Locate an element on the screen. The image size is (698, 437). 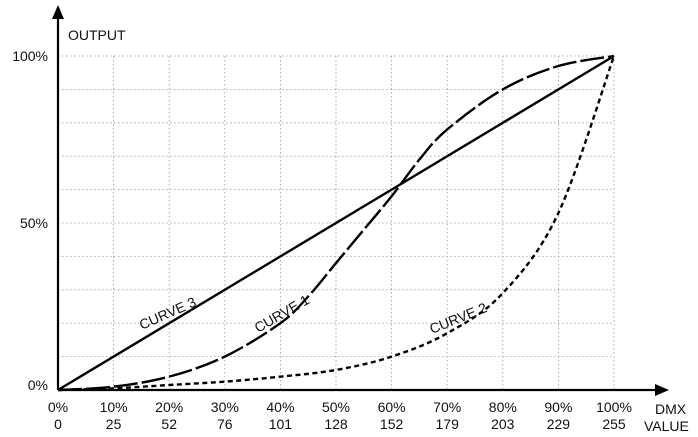
x-tick-percent-label: 50% is located at coordinates (336, 407).